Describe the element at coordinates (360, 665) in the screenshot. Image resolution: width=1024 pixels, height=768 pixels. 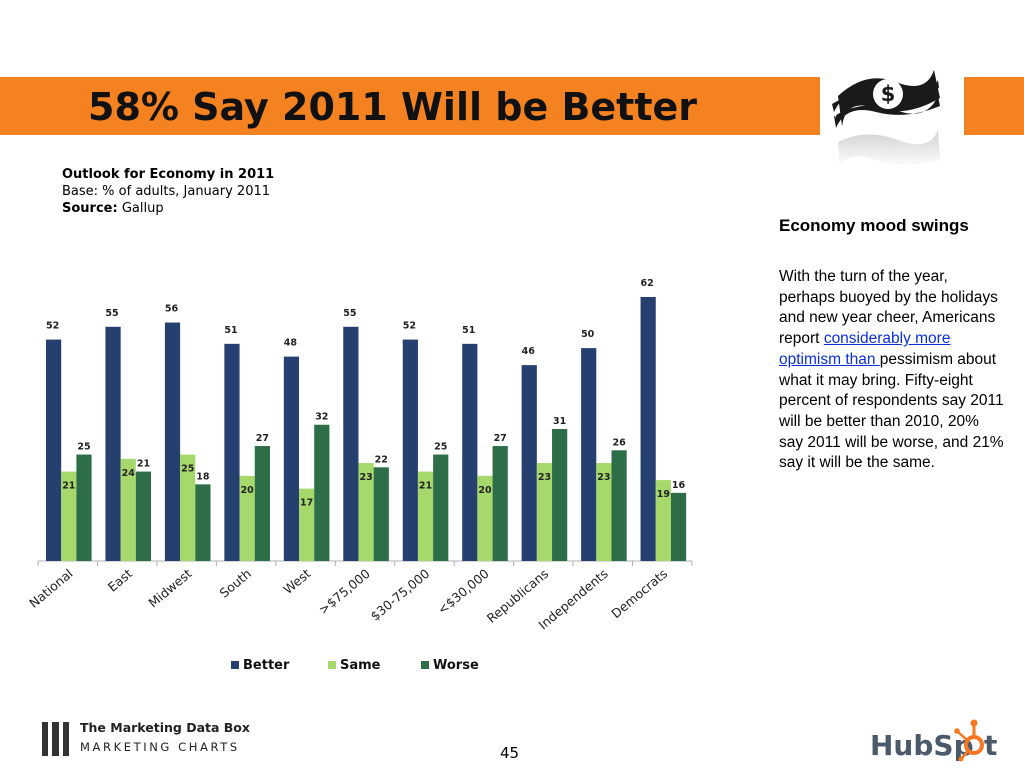
I see `legend-label-same: Same` at that location.